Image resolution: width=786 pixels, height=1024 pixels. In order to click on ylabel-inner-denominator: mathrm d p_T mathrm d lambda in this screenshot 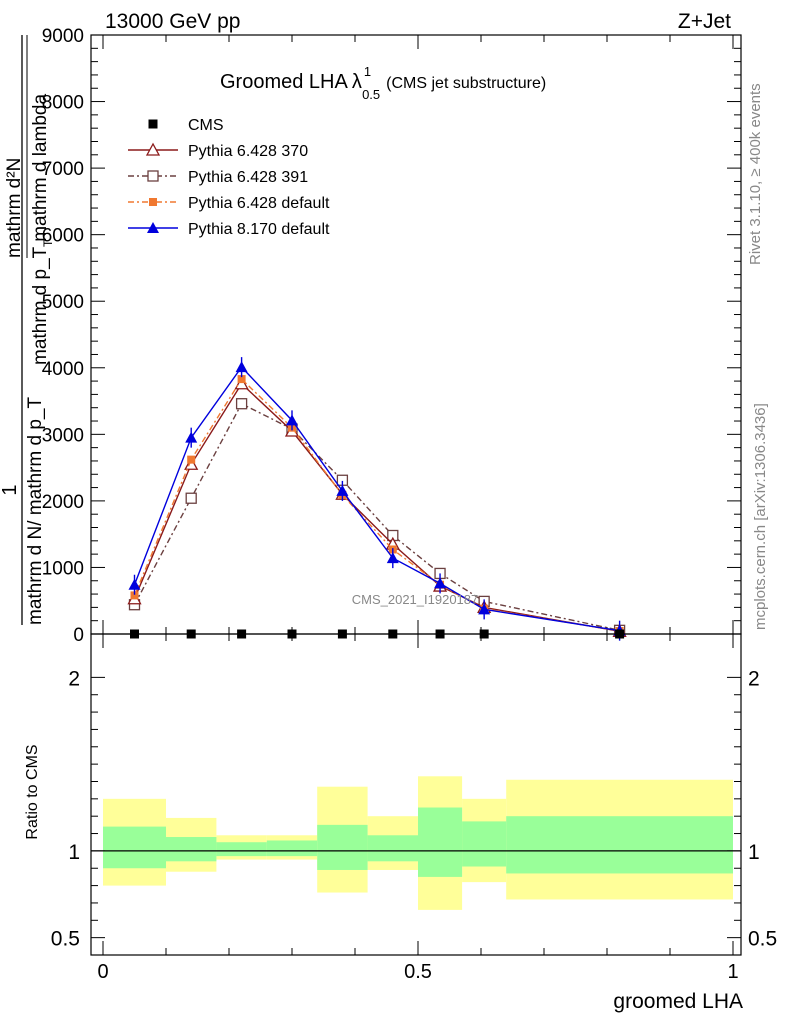, I will do `click(40, 229)`.